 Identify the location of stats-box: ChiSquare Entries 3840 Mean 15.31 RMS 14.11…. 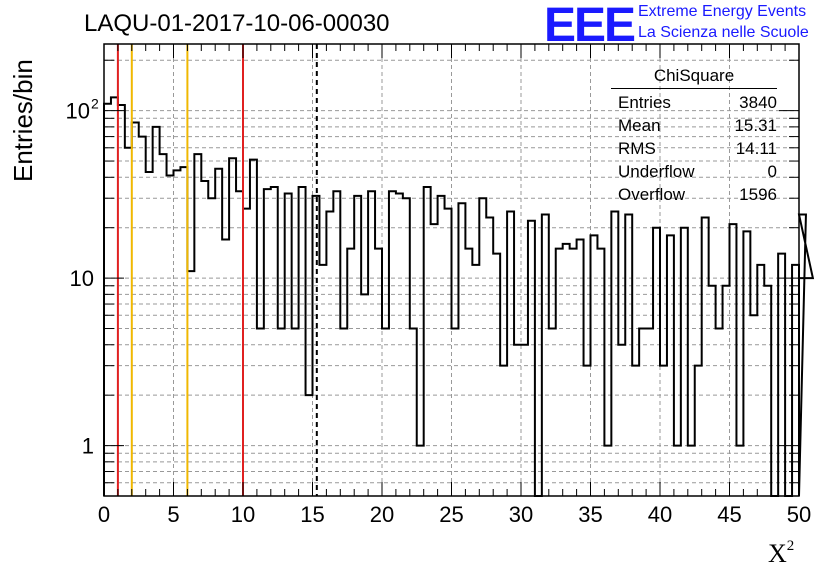
(694, 136).